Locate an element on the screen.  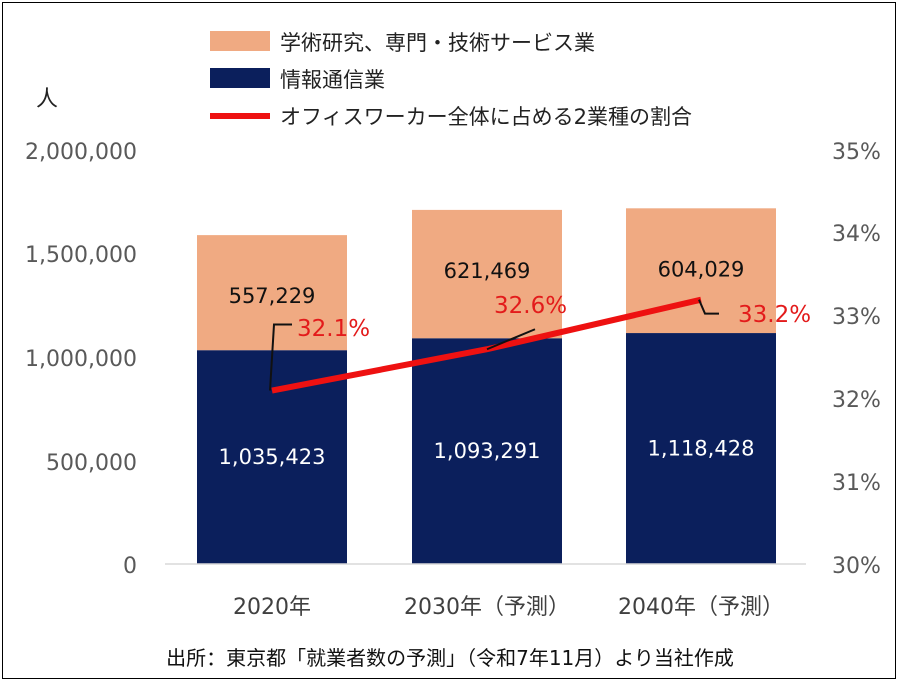
y-left-axis: 0 500,000 1,000,000 1,500,000 2,000,000 is located at coordinates (81, 359).